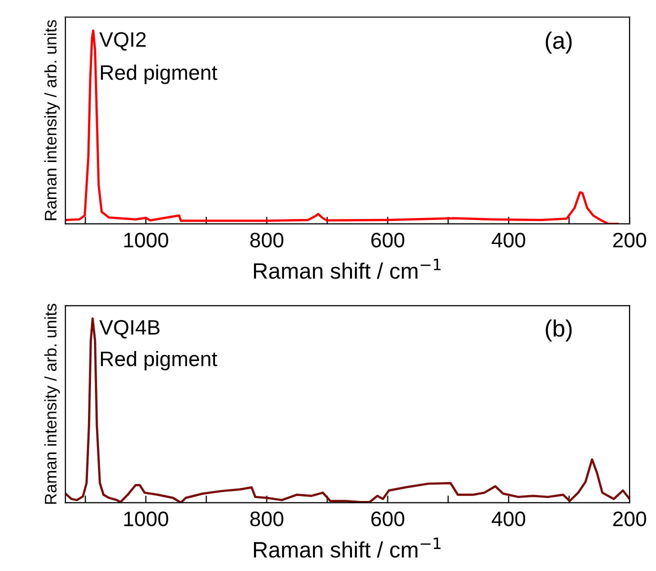  I want to click on annotation: VQI2, so click(122, 41).